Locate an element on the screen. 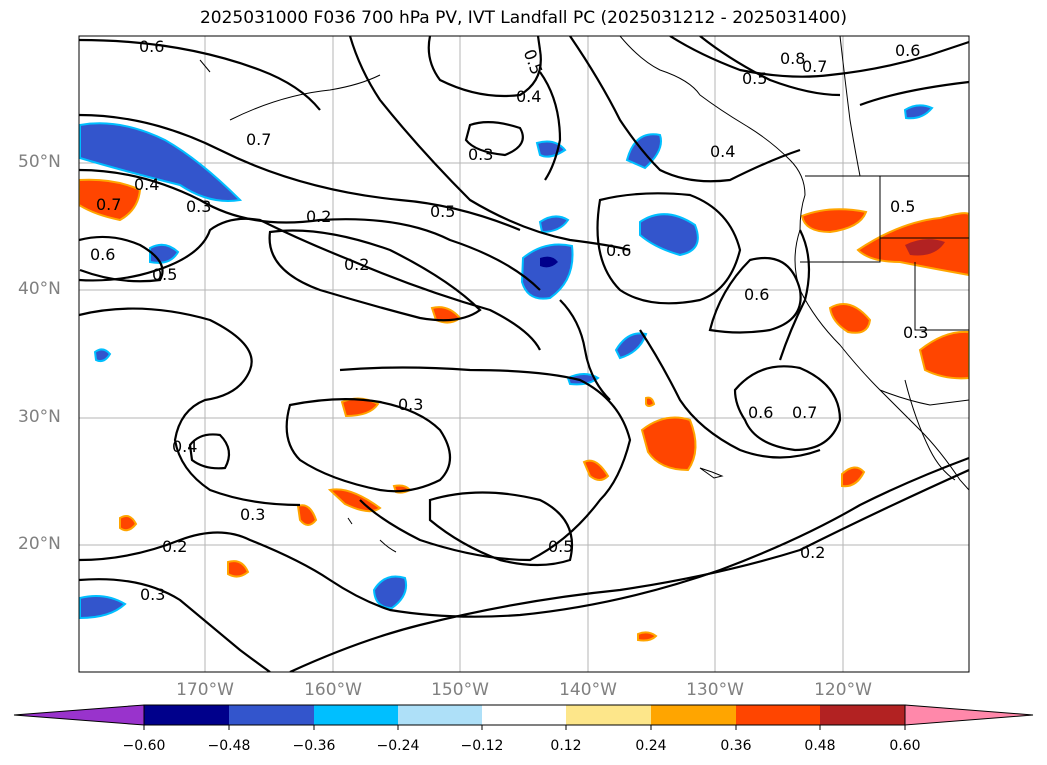  colorbar-tick-label: −0.24 is located at coordinates (398, 746).